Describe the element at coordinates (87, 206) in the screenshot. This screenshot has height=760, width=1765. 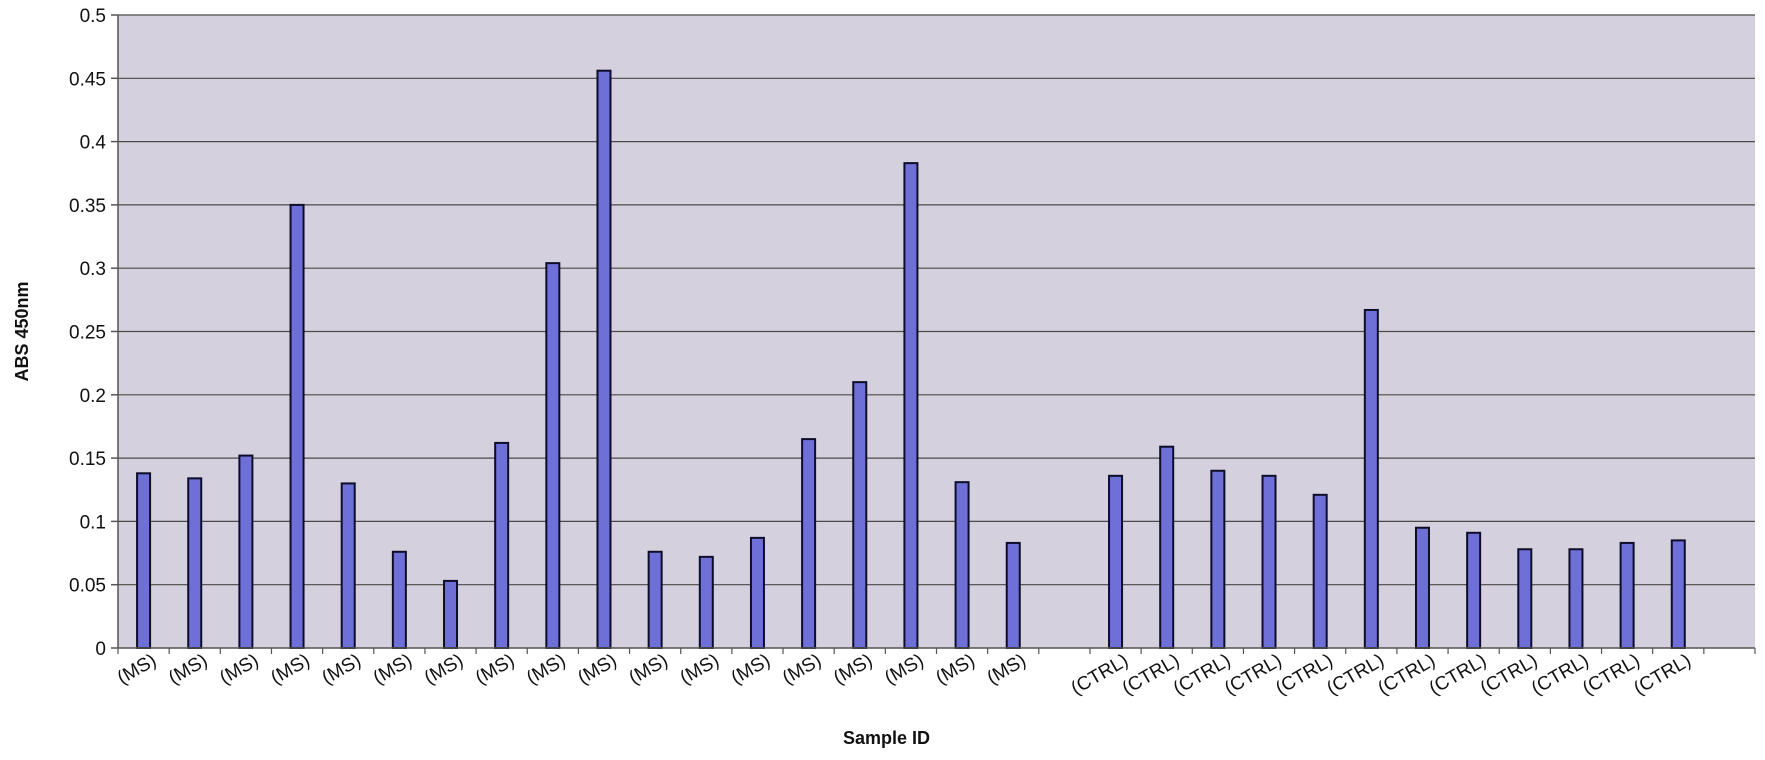
I see `y-tick-label: 0.35` at that location.